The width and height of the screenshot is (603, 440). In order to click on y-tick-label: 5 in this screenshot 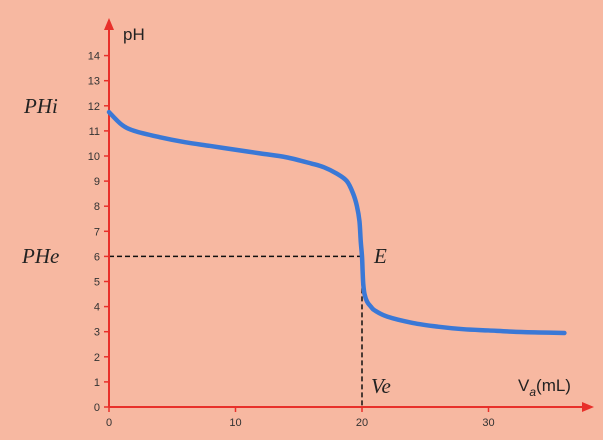, I will do `click(97, 283)`.